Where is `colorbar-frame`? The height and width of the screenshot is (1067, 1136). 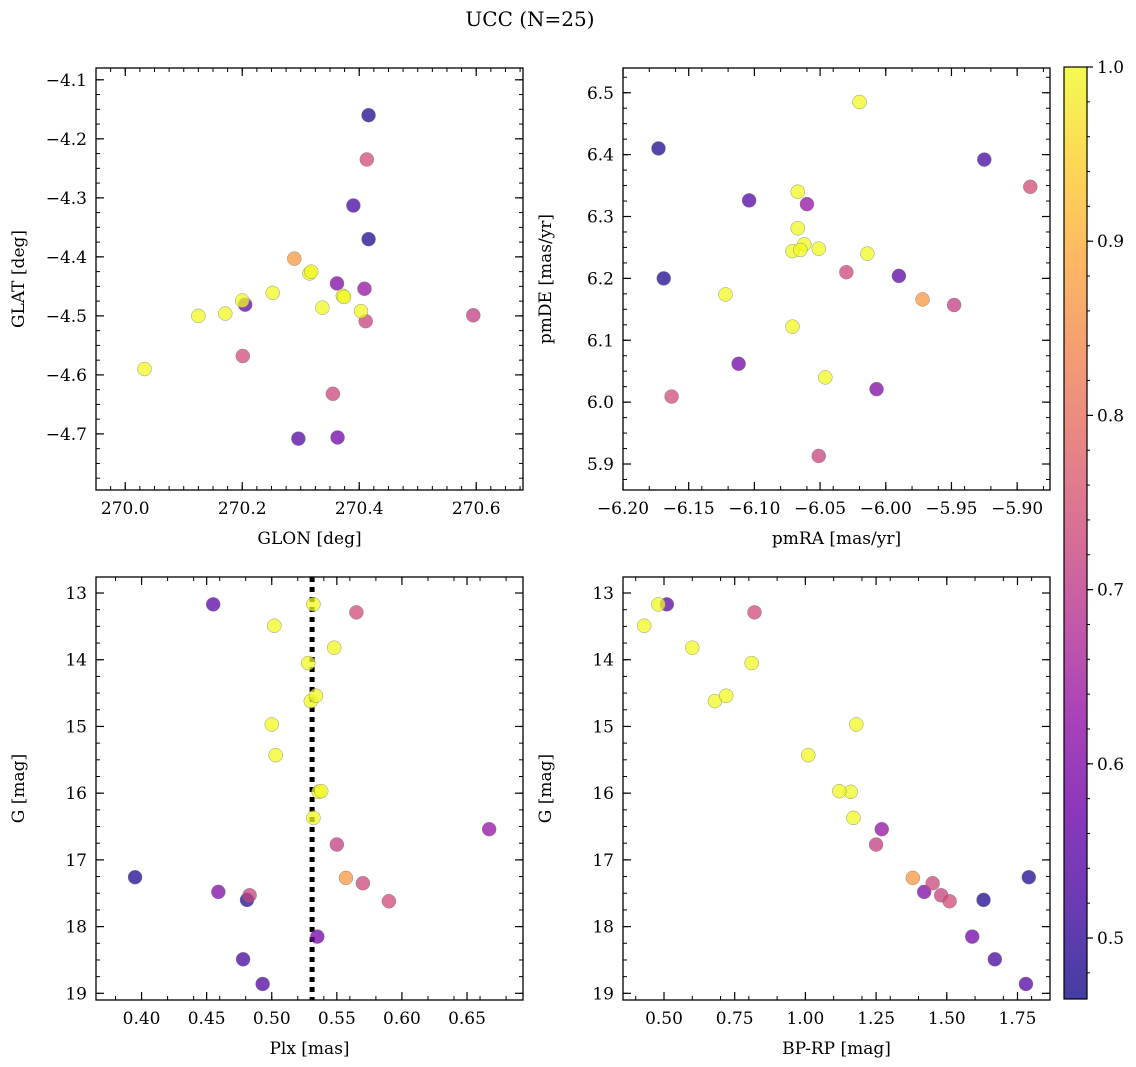 colorbar-frame is located at coordinates (1075, 533).